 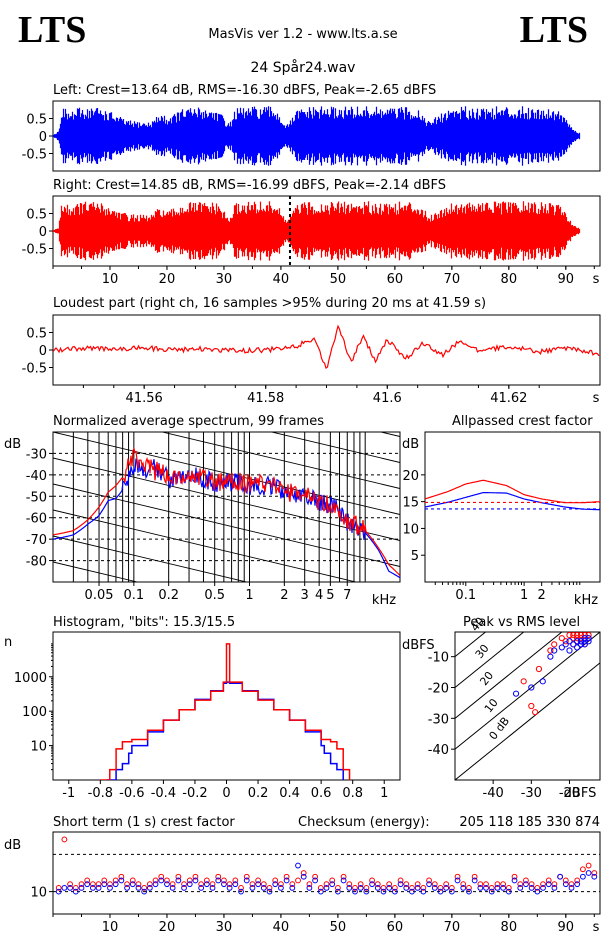 What do you see at coordinates (284, 595) in the screenshot?
I see `avg-spectrum-x-tick-label: 2` at bounding box center [284, 595].